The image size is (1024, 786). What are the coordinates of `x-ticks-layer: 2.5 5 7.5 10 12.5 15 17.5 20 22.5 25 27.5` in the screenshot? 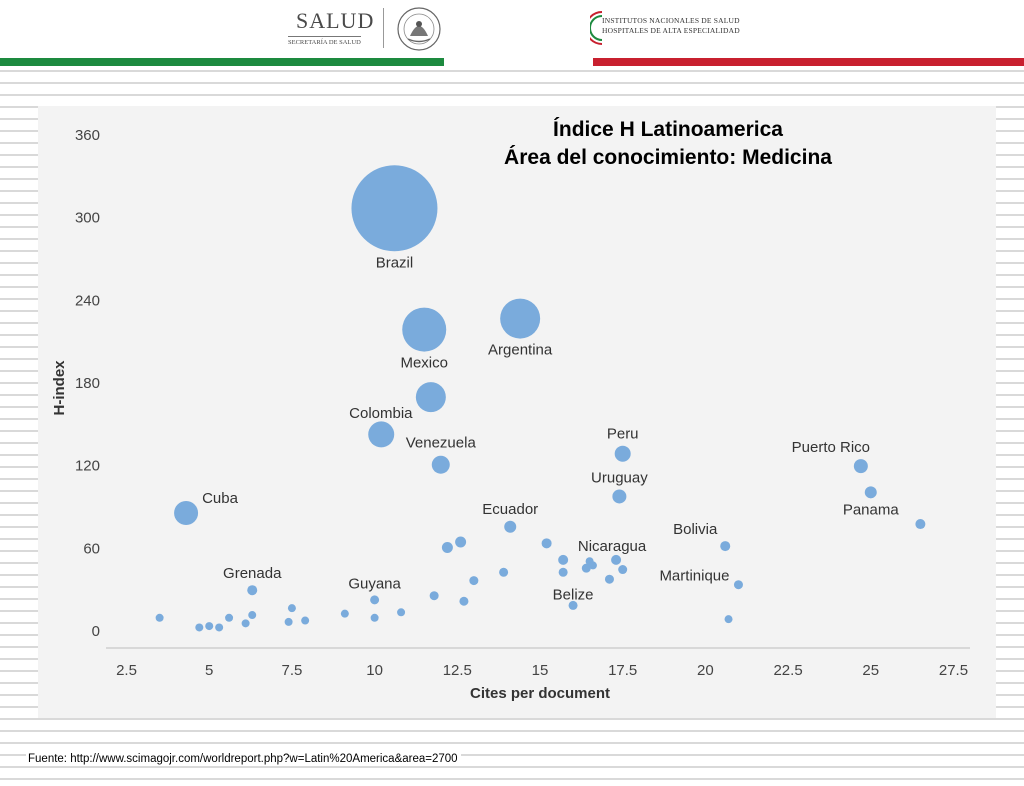 It's located at (542, 670).